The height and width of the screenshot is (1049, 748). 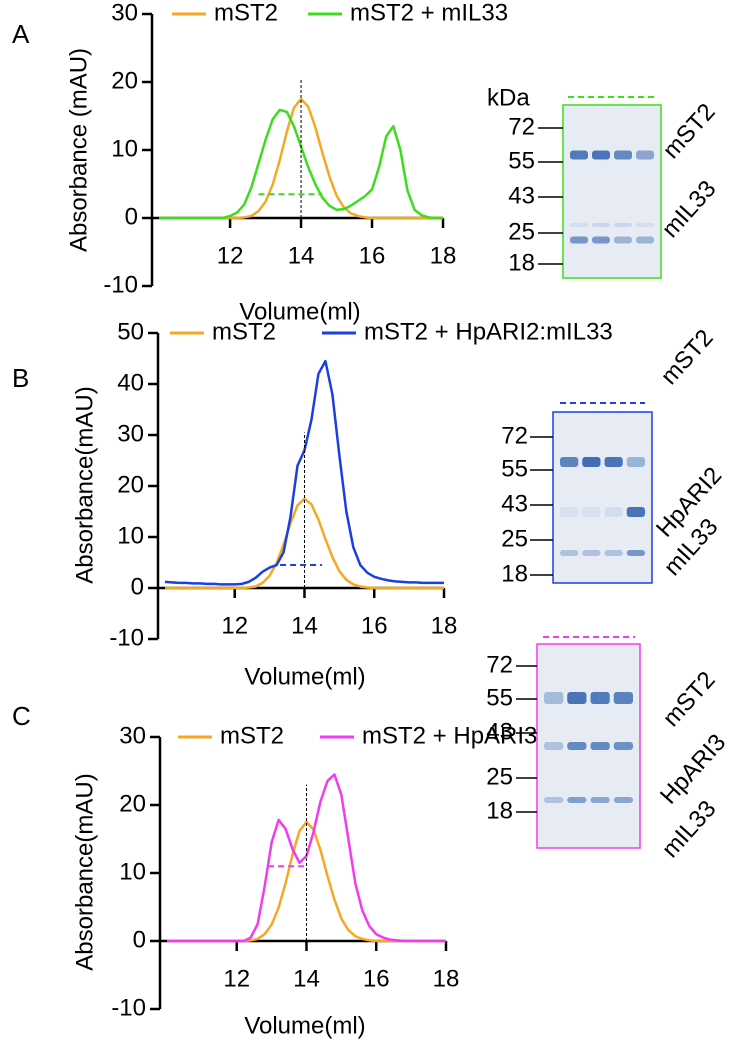 I want to click on panel-label: A, so click(x=21, y=34).